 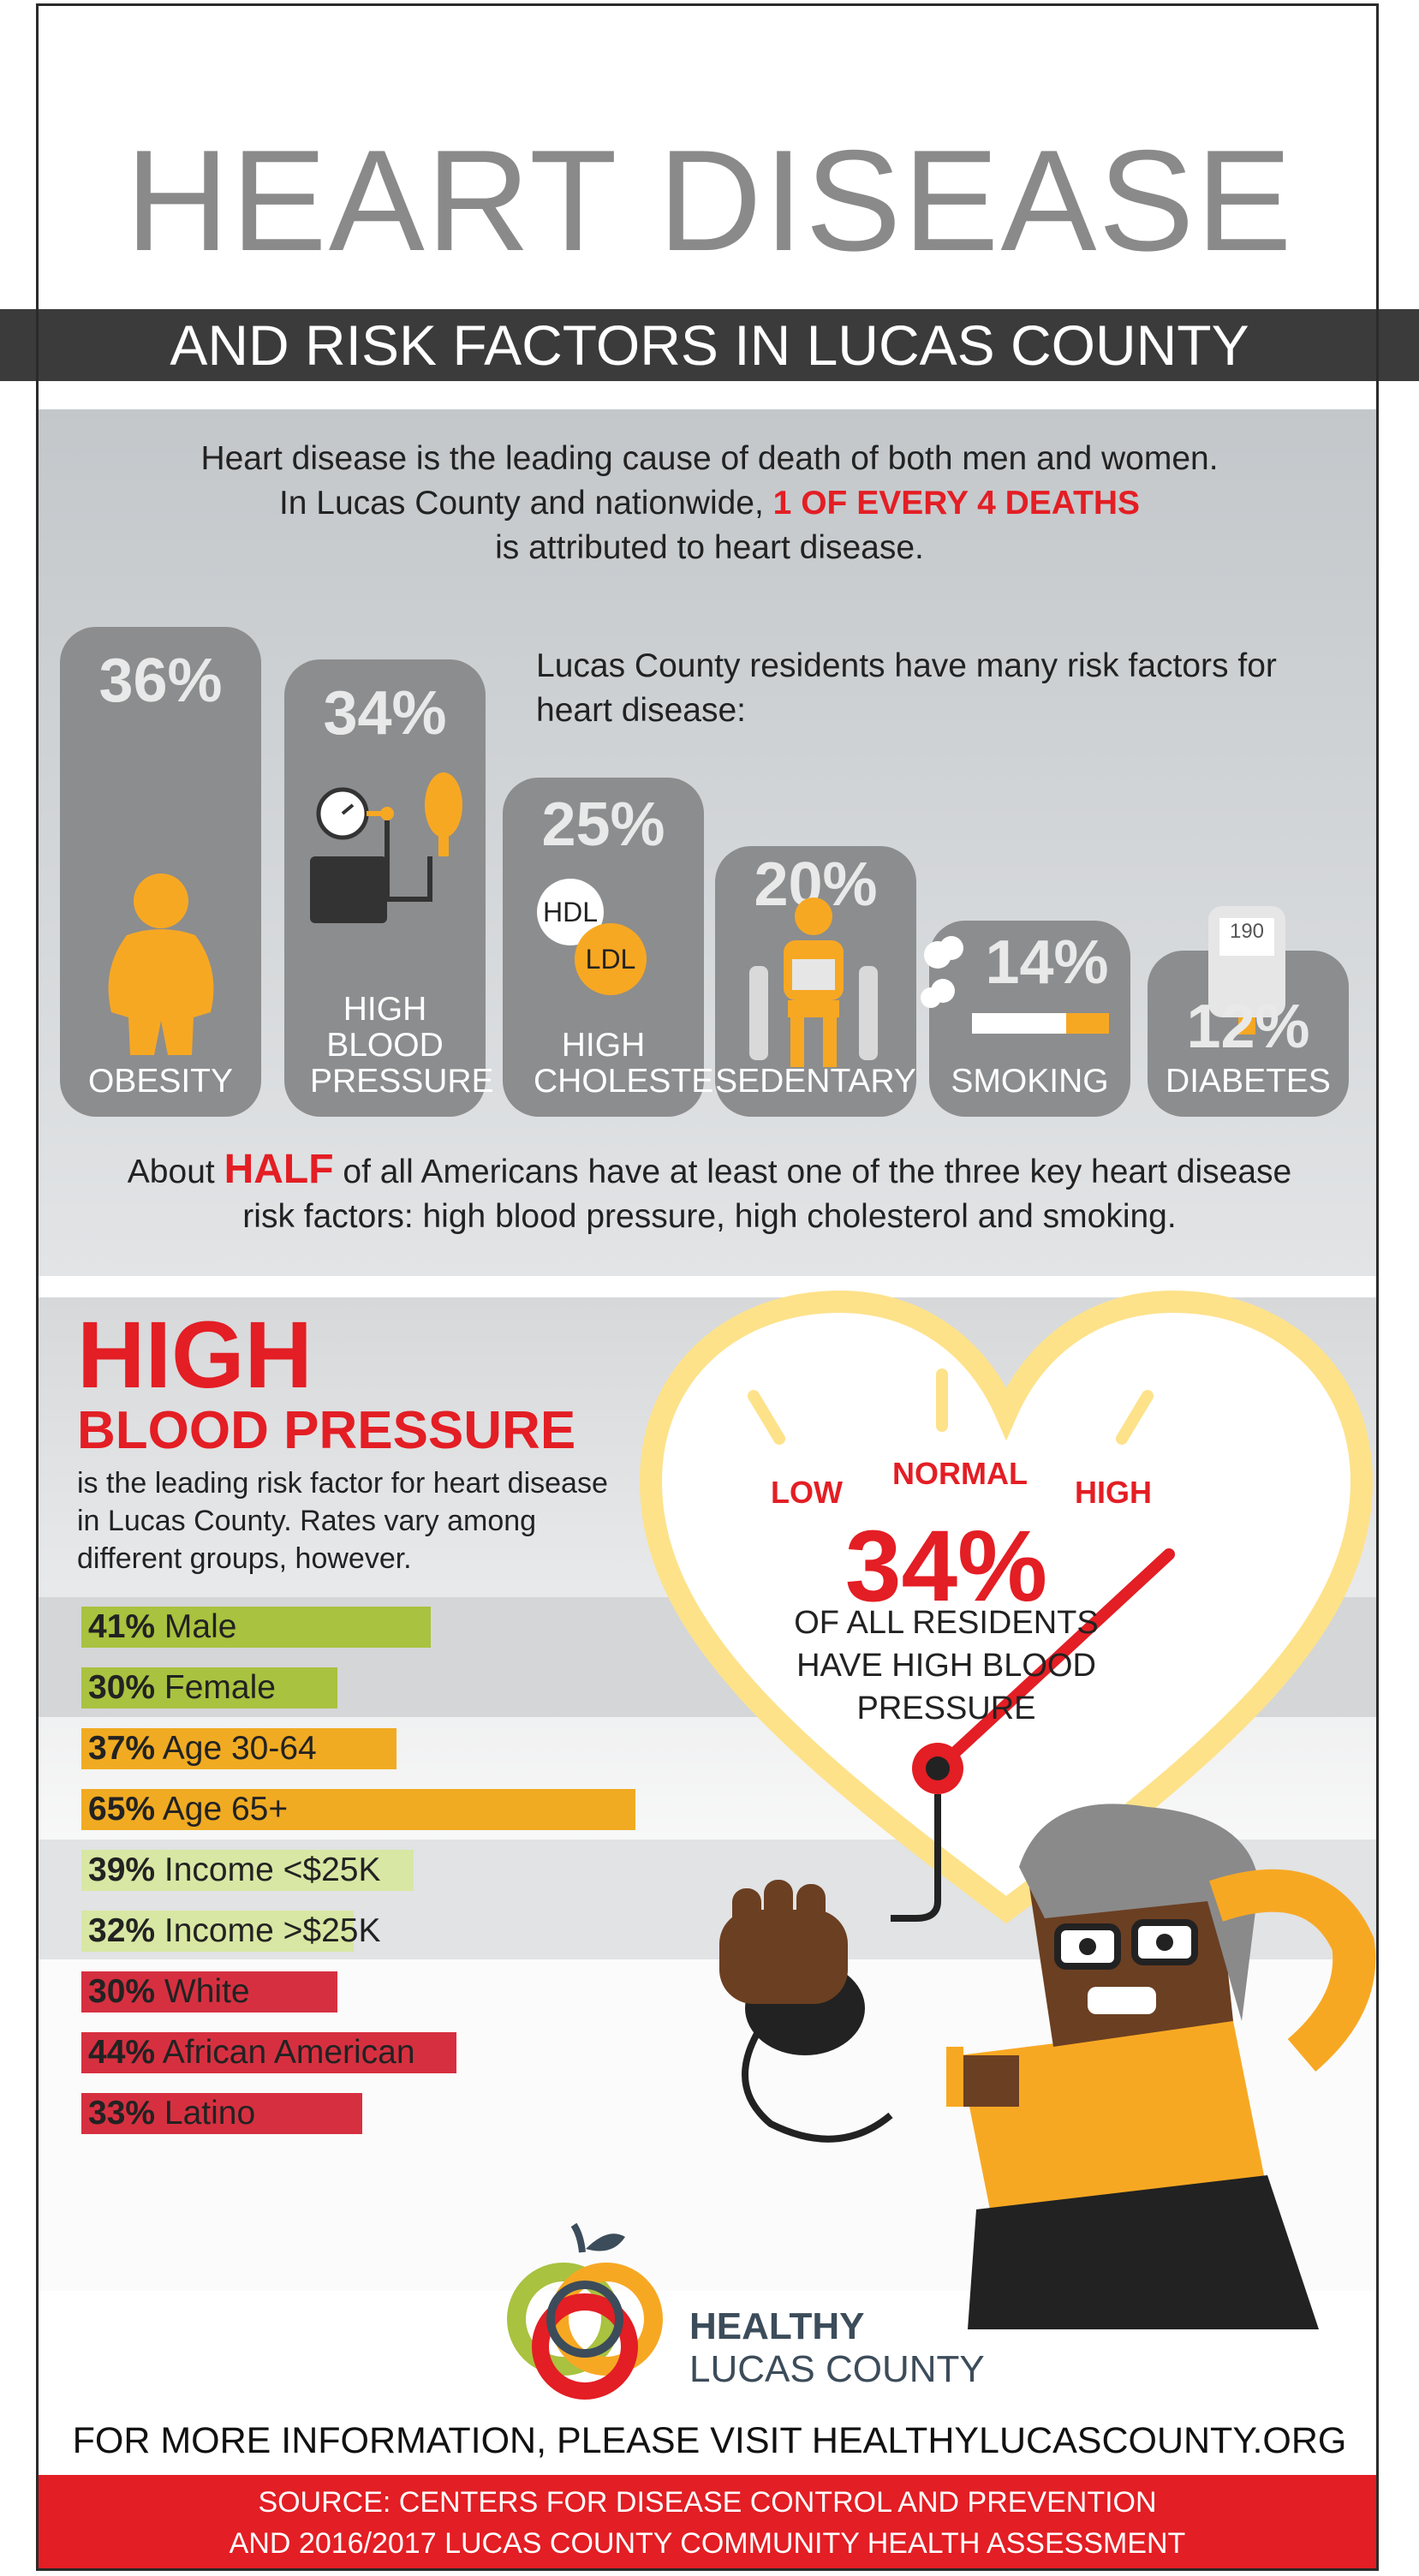 What do you see at coordinates (956, 503) in the screenshot?
I see `deaths-highlight: 1 OF EVERY 4 DEATHS` at bounding box center [956, 503].